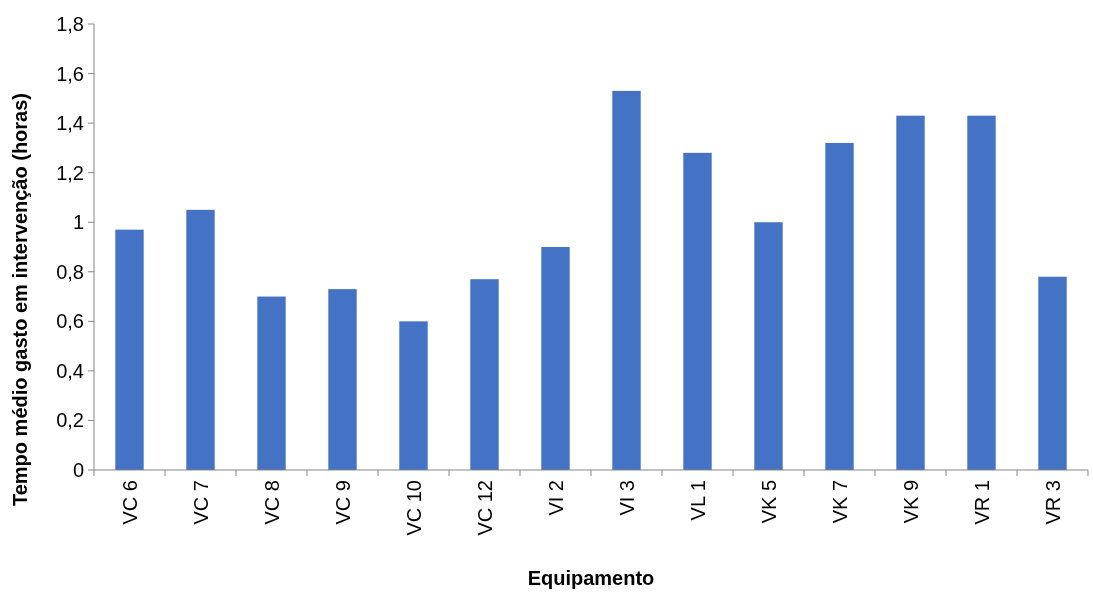 Image resolution: width=1093 pixels, height=595 pixels. I want to click on x-tick-label: VI 2, so click(555, 498).